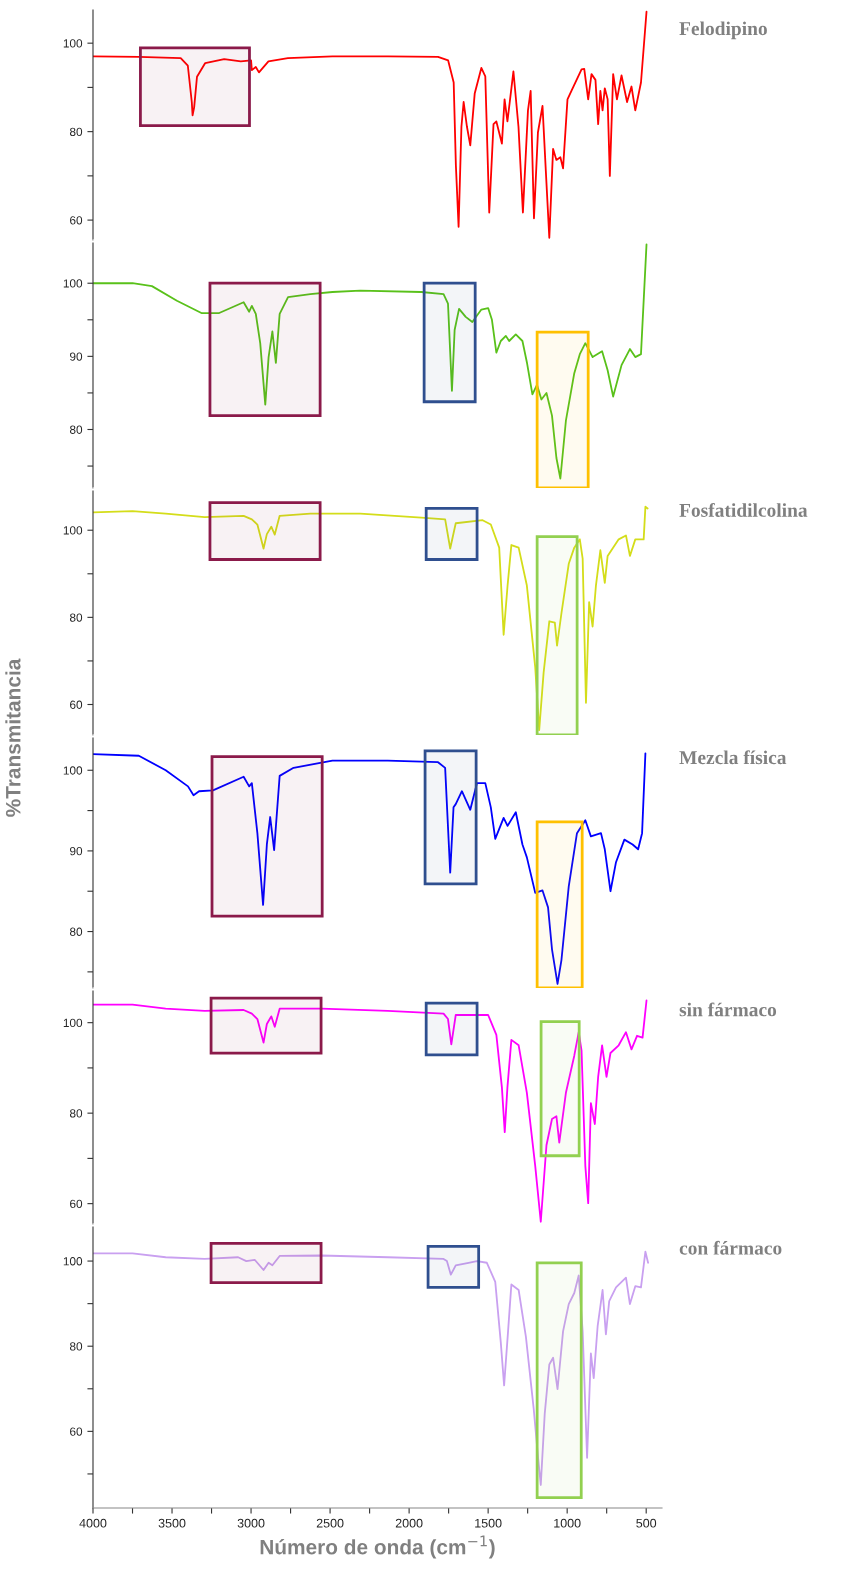 This screenshot has height=1570, width=865. I want to click on x-tick-label: 1500, so click(488, 1523).